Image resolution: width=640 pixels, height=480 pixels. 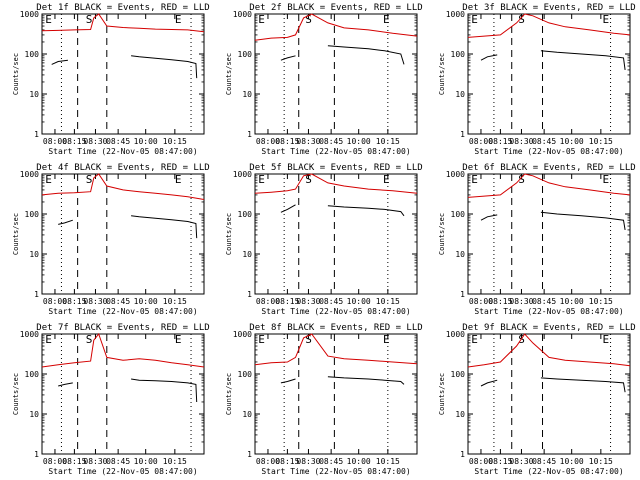 What do you see at coordinates (122, 168) in the screenshot?
I see `panel-title: Det 4f BLACK = Events, RED = LLD` at bounding box center [122, 168].